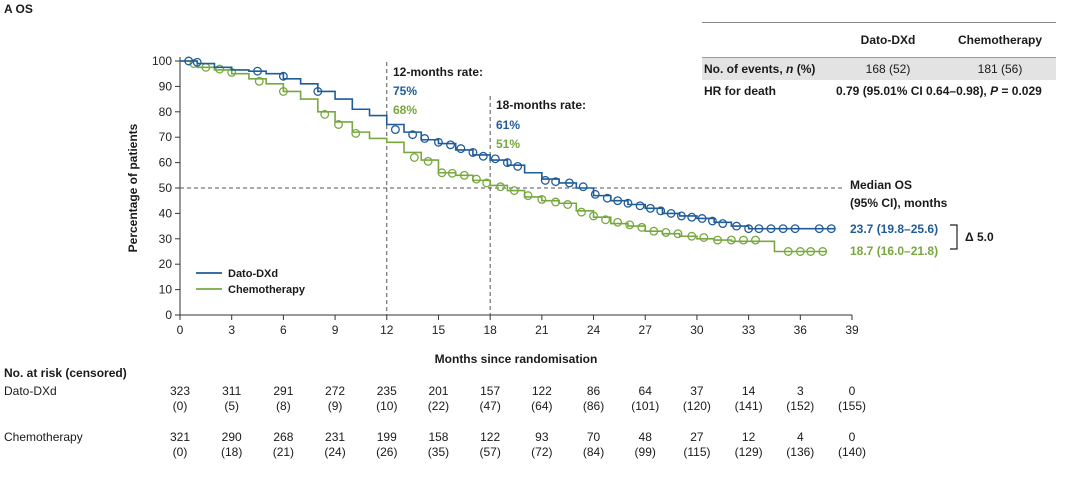  Describe the element at coordinates (696, 406) in the screenshot. I see `censored-count: (120)` at that location.